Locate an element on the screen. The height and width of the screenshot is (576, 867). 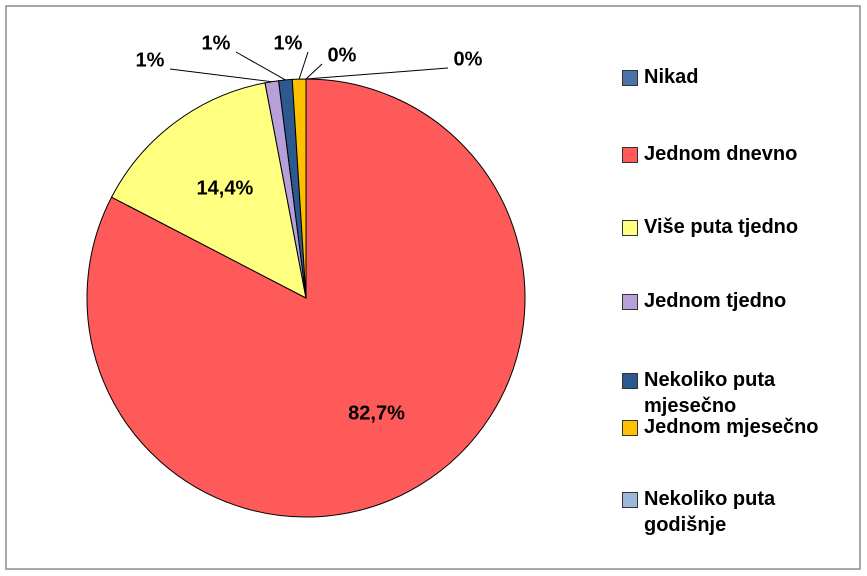
legend-item: Nikad is located at coordinates (732, 77).